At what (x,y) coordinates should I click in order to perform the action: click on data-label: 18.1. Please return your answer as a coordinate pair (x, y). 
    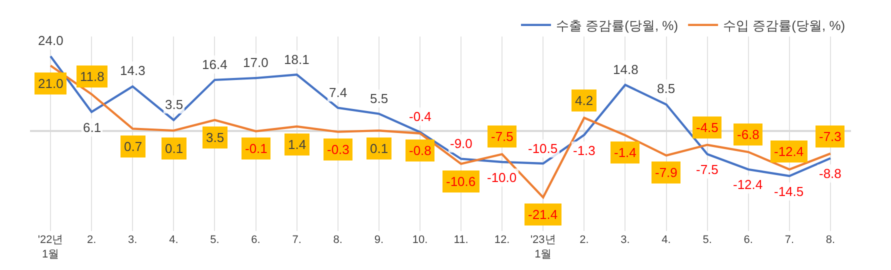
    Looking at the image, I should click on (297, 59).